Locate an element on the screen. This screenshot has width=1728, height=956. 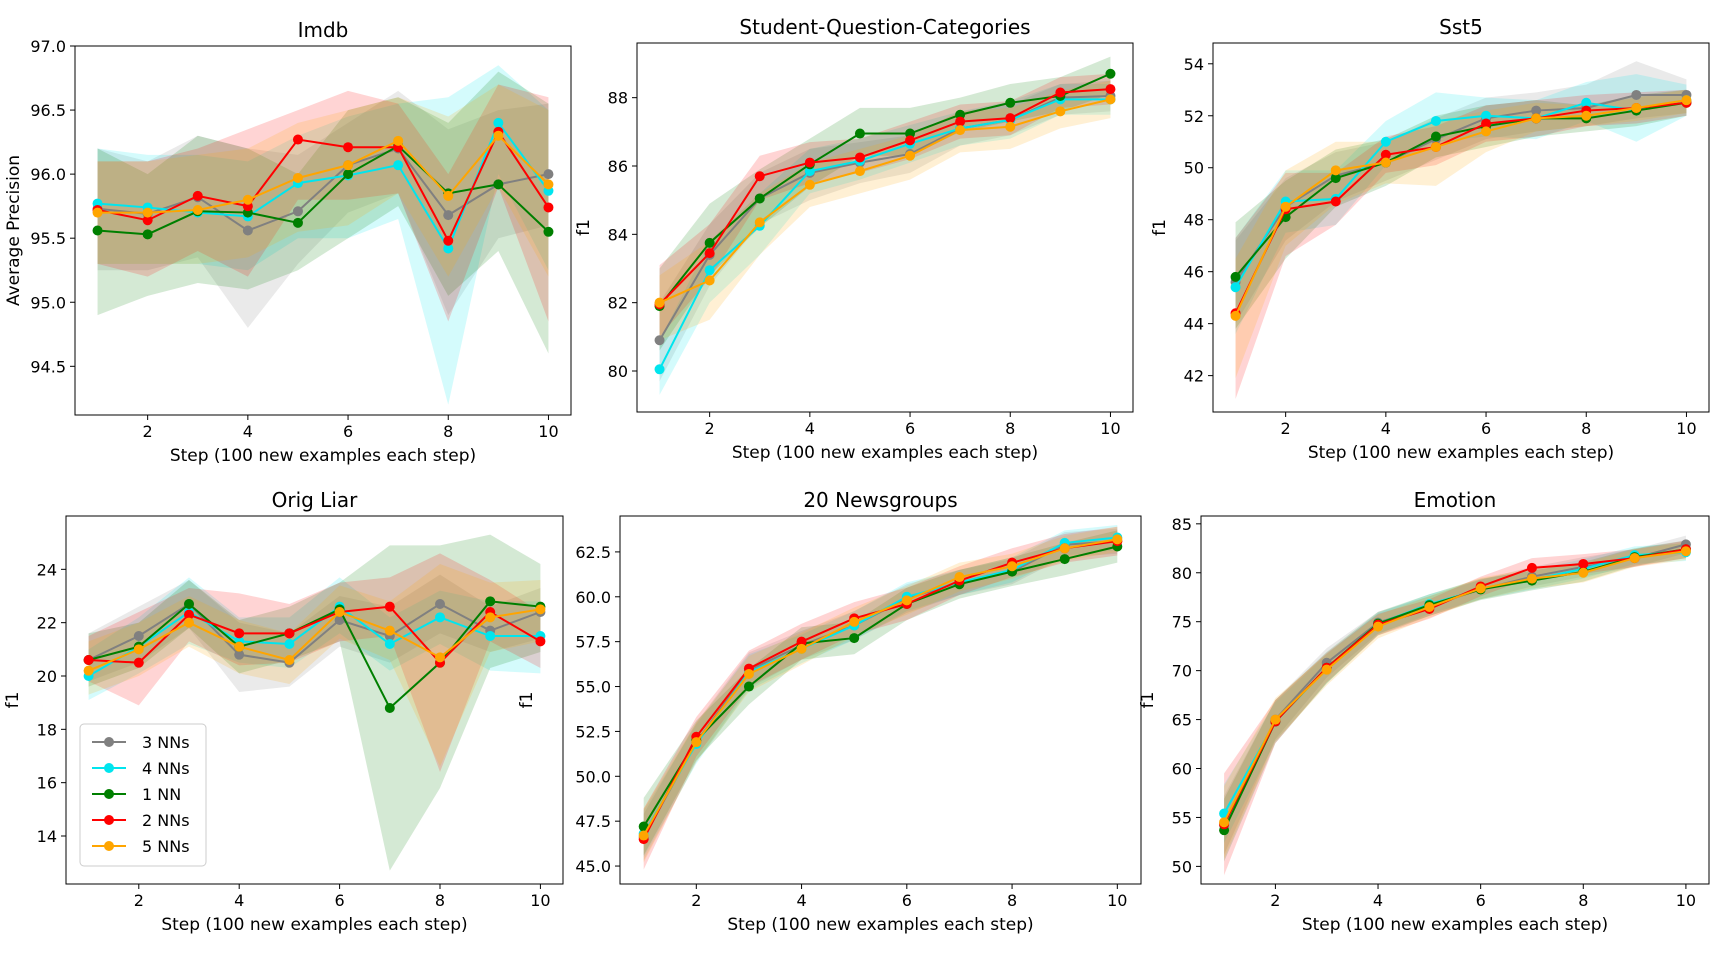
series-line-4-nns is located at coordinates (880, 685).